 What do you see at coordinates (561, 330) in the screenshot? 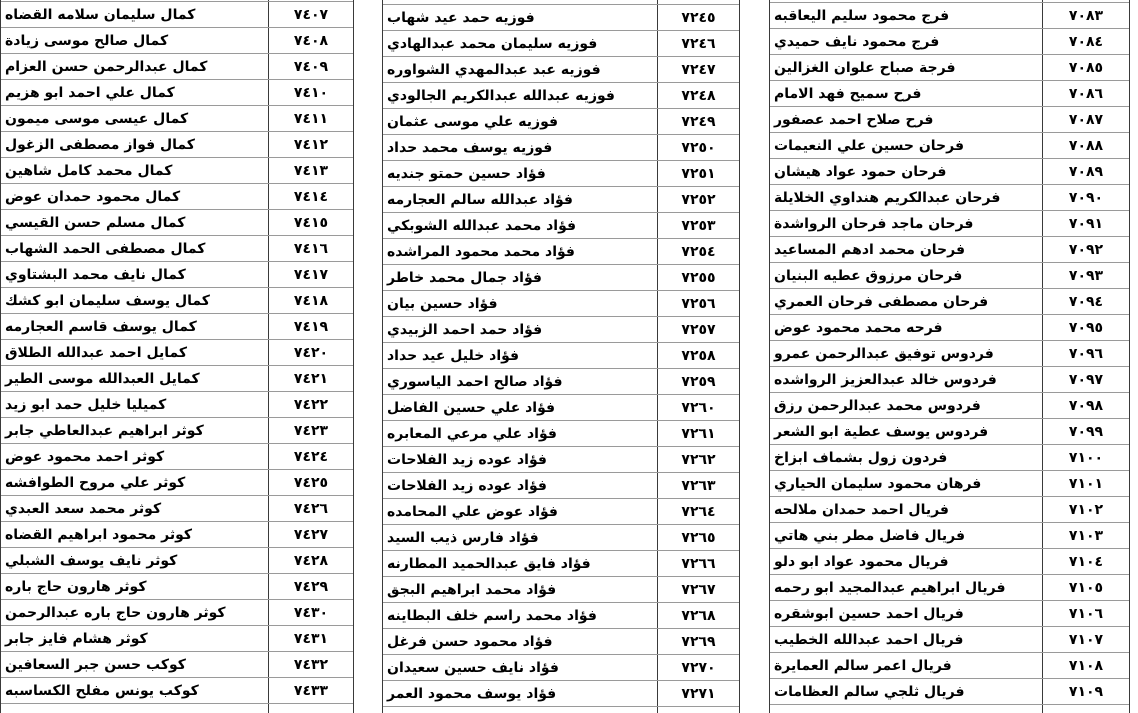
I see `table-row: فؤاد حمد احمد الزبيدي ٧٢٥٧` at bounding box center [561, 330].